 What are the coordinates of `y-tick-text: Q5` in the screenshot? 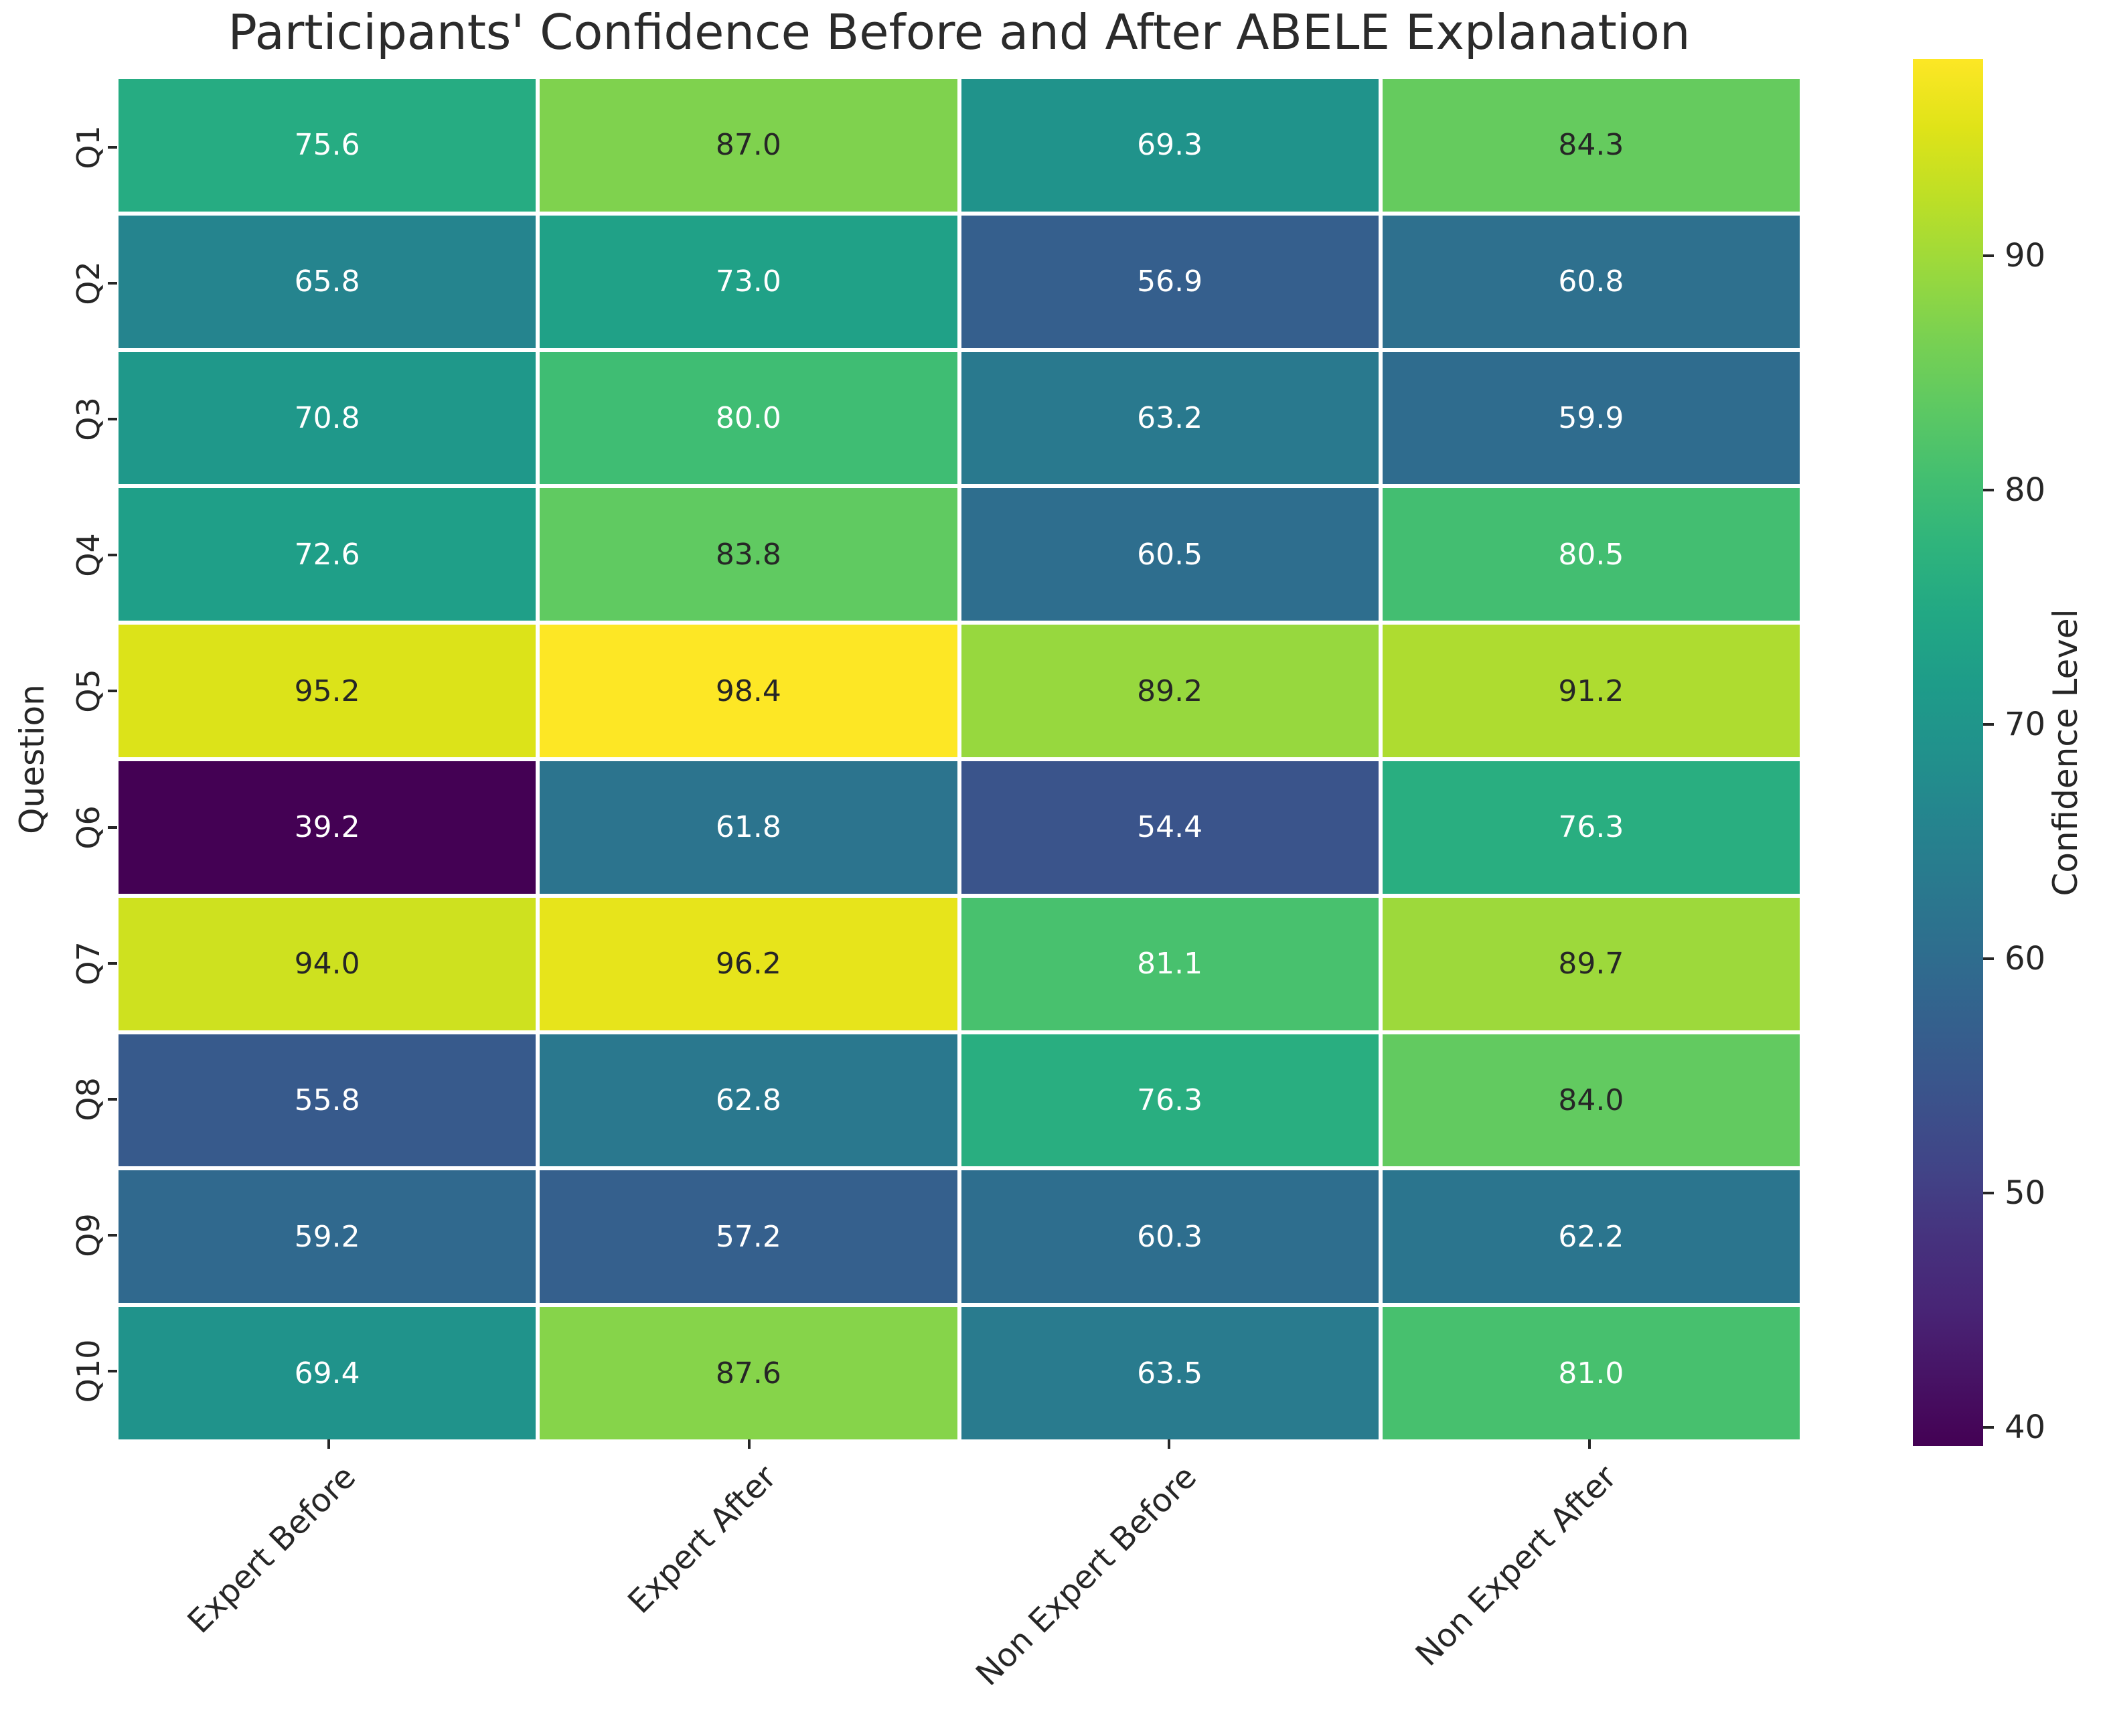 It's located at (88, 692).